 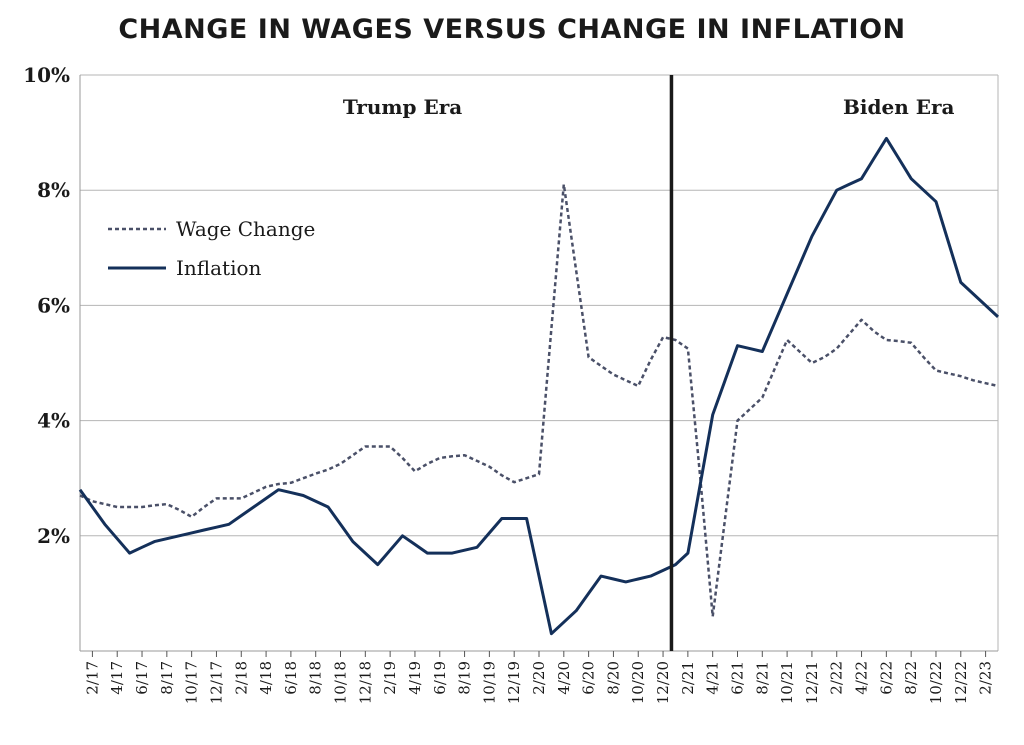 I want to click on y-tick-label: 6%, so click(x=53, y=305).